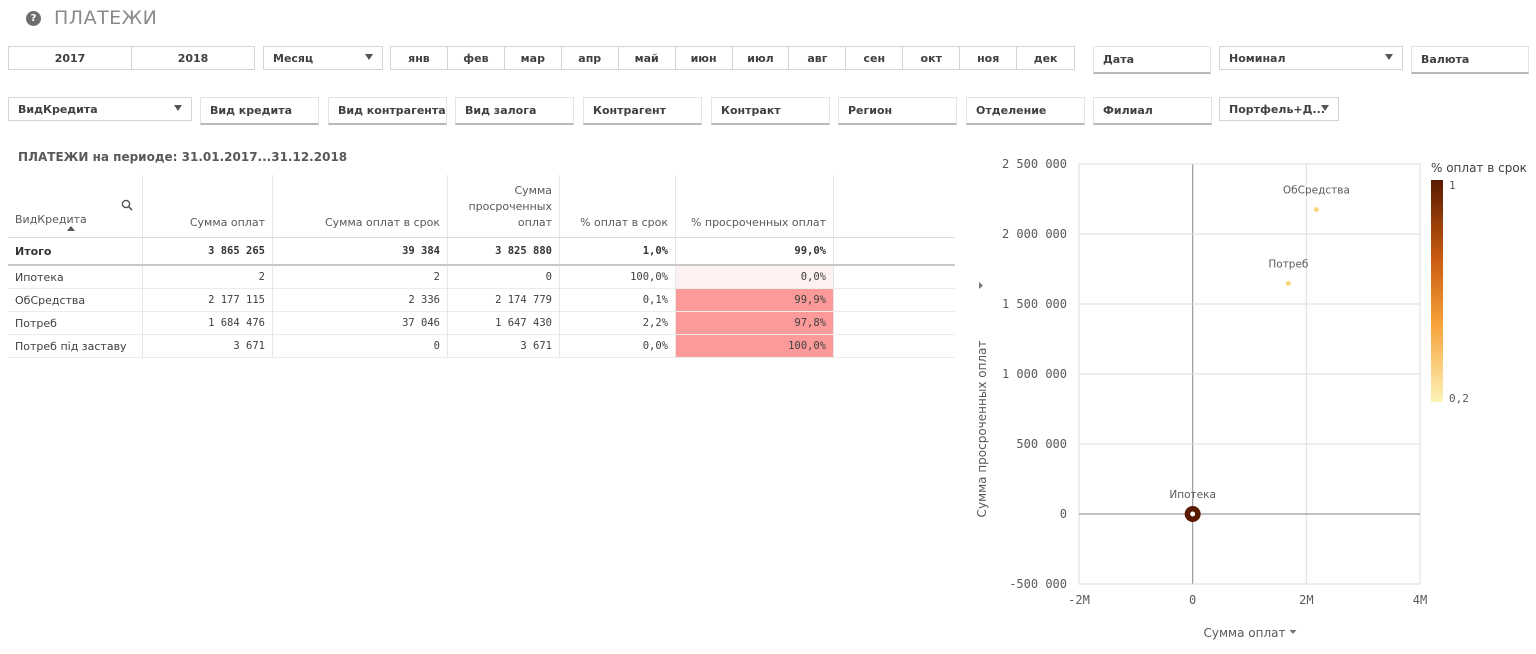 The width and height of the screenshot is (1536, 654). What do you see at coordinates (755, 251) in the screenshot?
I see `total-cell: 99,0%` at bounding box center [755, 251].